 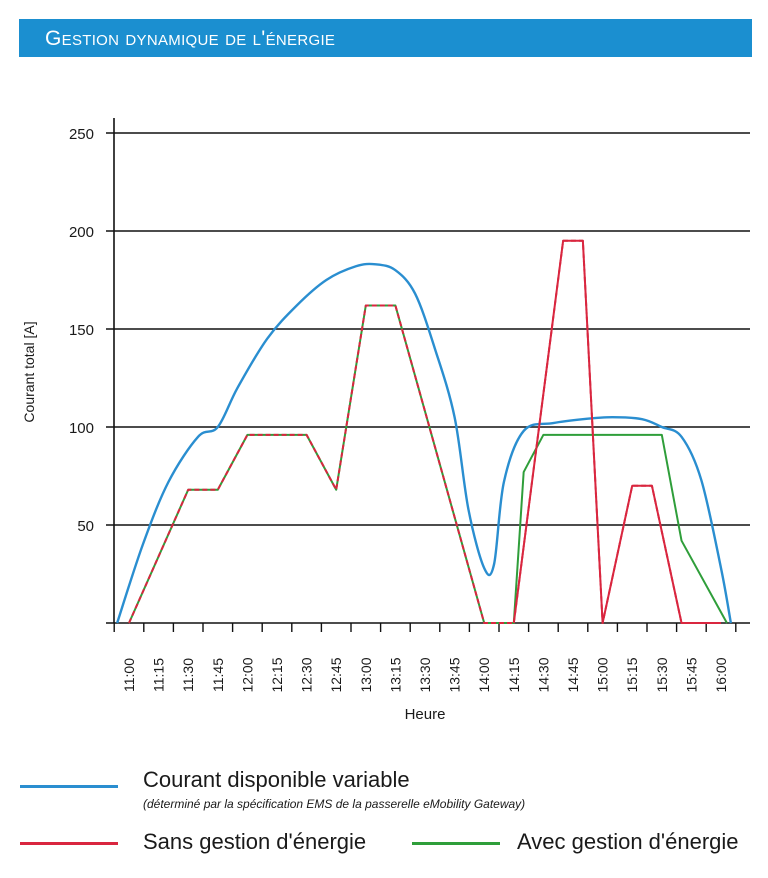 I want to click on y-tick-label: 100, so click(x=81, y=428).